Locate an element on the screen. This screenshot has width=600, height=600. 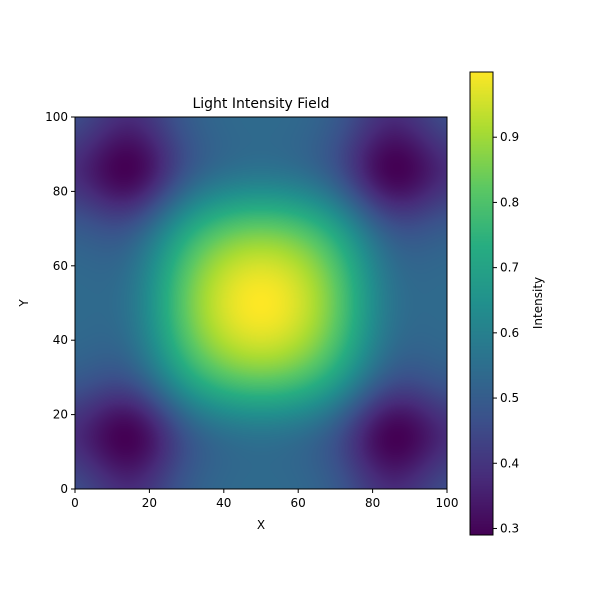
colorbar-label: Intensity is located at coordinates (538, 303).